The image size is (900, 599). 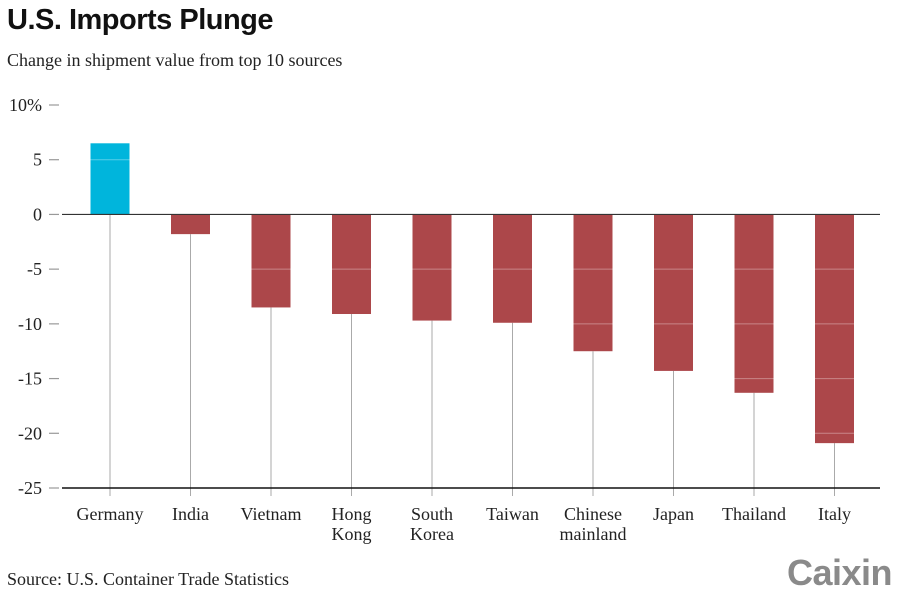 I want to click on y-tick-label: 10%, so click(x=25, y=105).